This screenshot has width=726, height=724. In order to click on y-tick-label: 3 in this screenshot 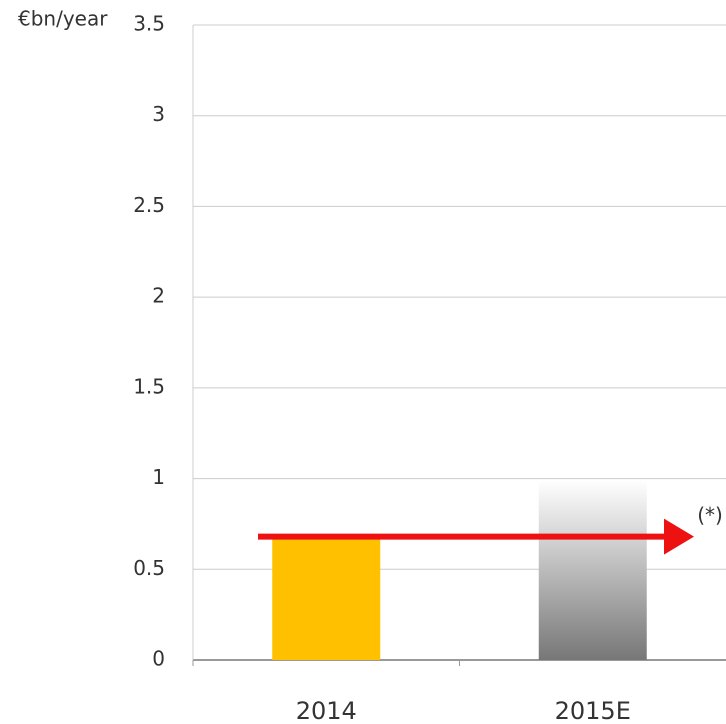, I will do `click(158, 114)`.